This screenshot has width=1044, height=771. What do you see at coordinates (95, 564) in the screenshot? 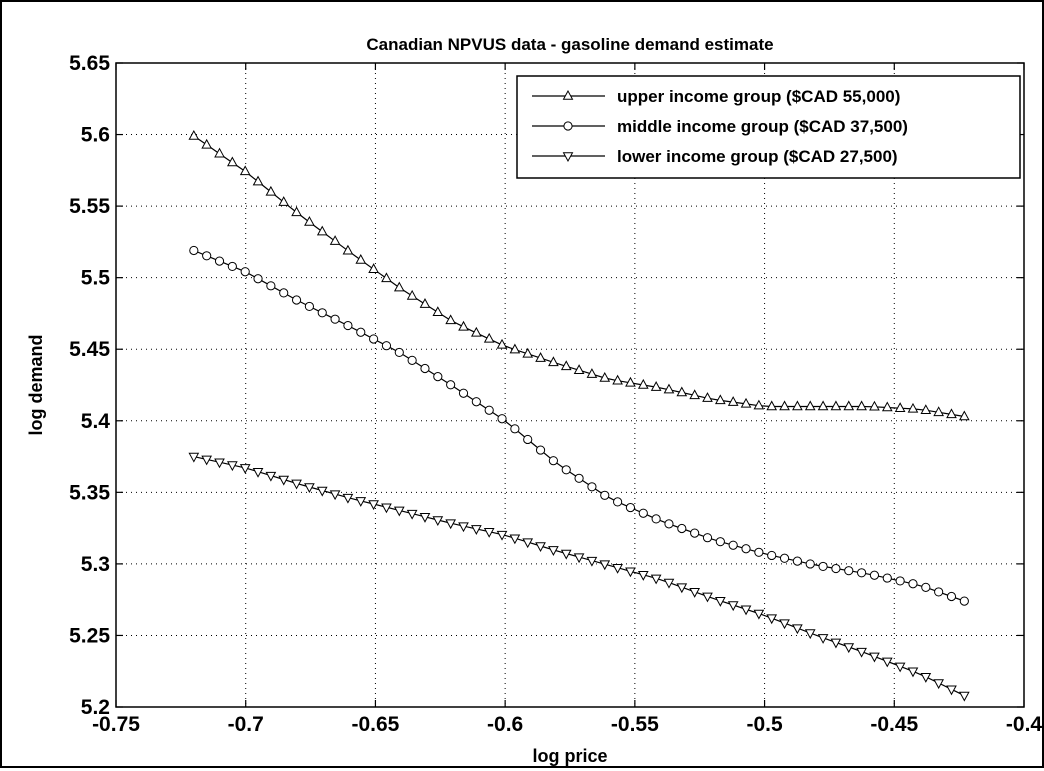
I see `y-tick-label: 5.3` at bounding box center [95, 564].